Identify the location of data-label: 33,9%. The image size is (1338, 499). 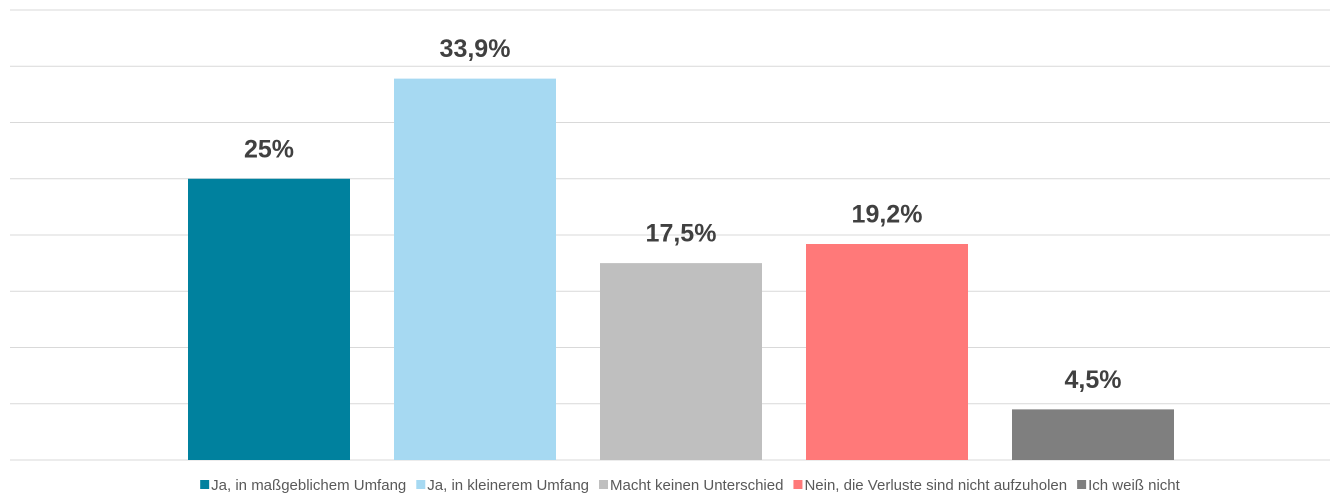
(475, 49).